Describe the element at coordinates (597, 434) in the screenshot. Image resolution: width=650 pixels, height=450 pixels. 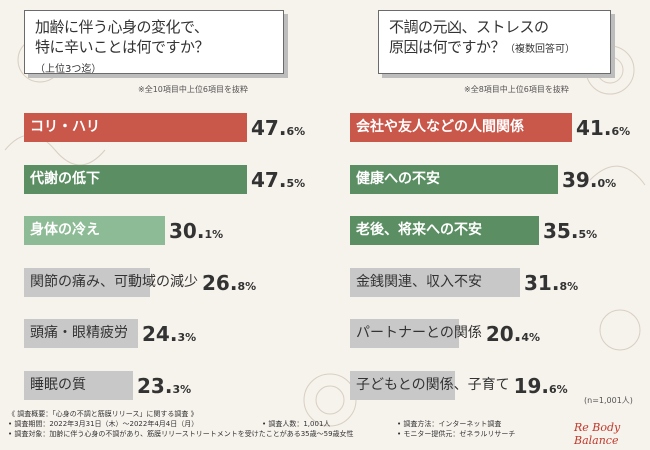
I see `brand-logo: Re Body Balance` at that location.